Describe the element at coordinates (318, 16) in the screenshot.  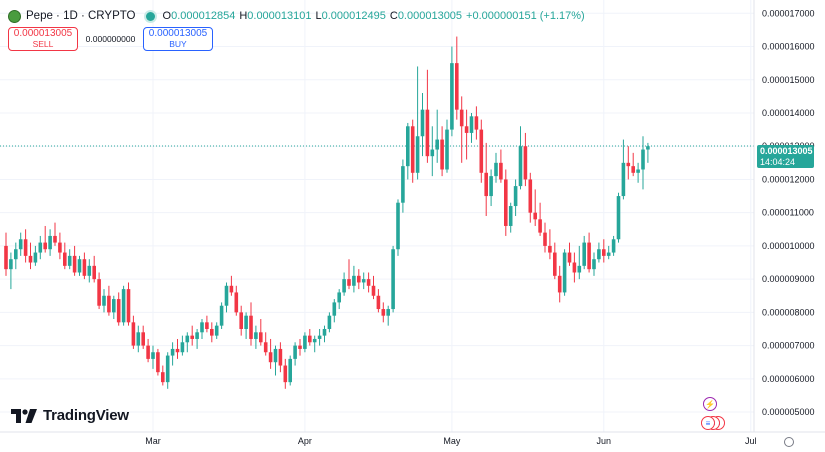
I see `ohlc-low-key: L` at that location.